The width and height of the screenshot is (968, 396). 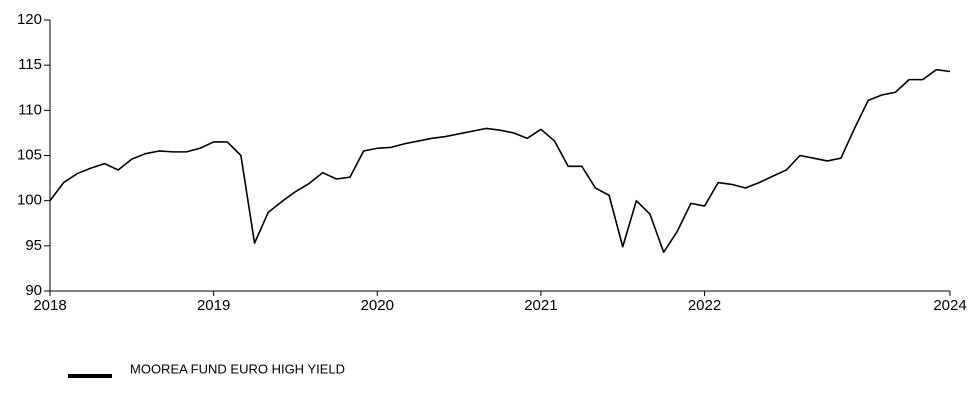 I want to click on x-tick-label: 2024, so click(x=949, y=305).